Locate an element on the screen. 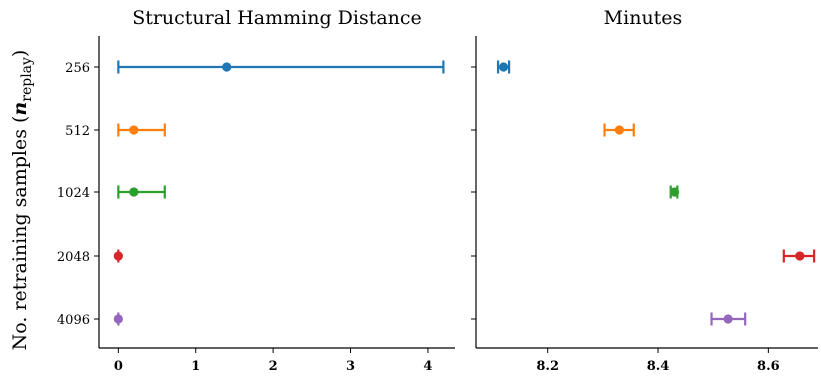 The width and height of the screenshot is (821, 381). y-tick-label: 512 is located at coordinates (77, 131).